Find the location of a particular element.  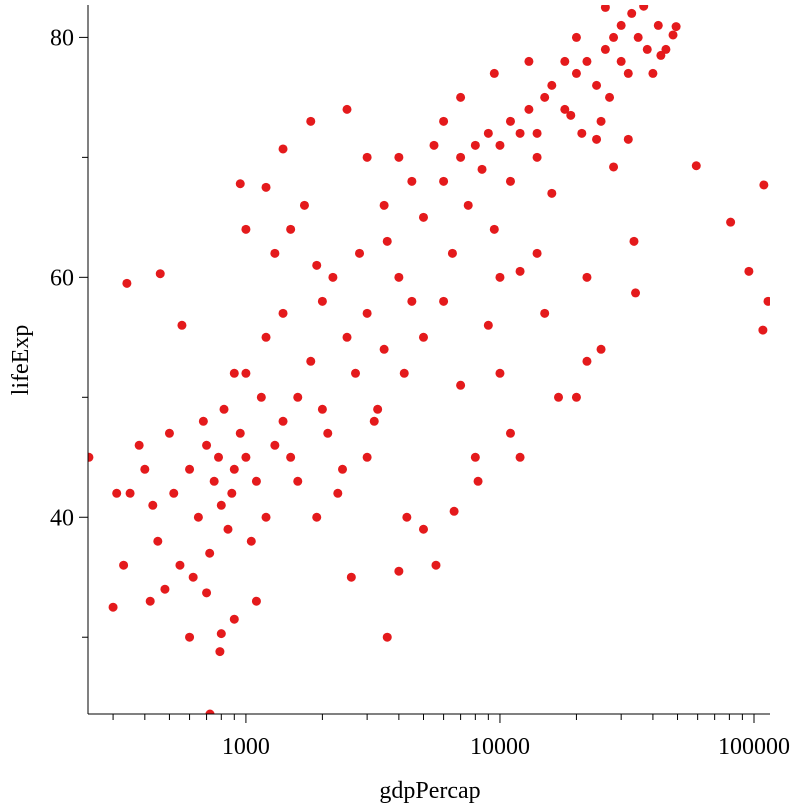

x-axis-title: gdpPercap is located at coordinates (429, 791).